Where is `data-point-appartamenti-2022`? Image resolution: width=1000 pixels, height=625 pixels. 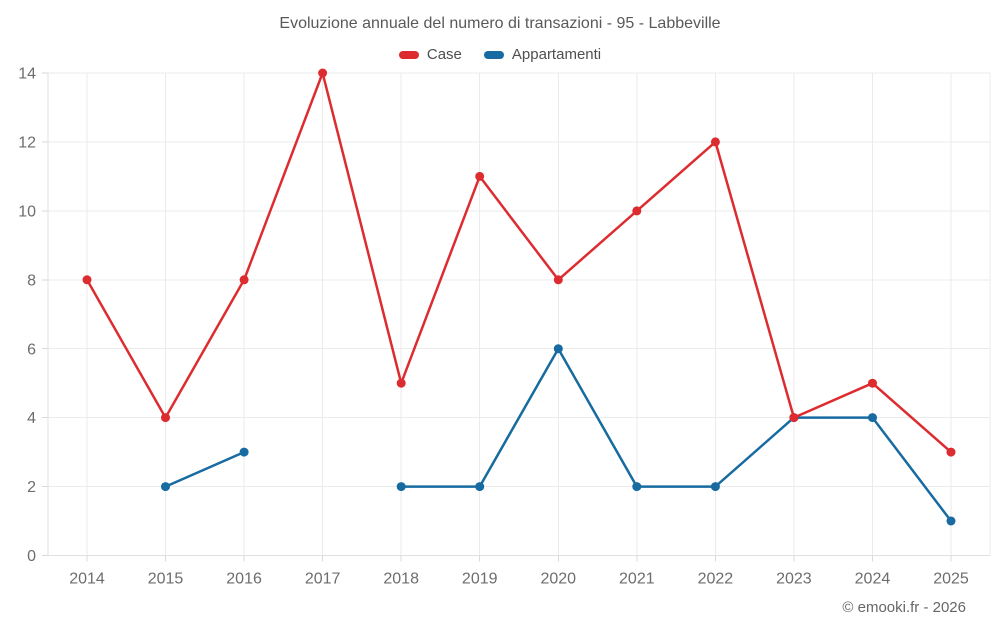
data-point-appartamenti-2022 is located at coordinates (715, 487).